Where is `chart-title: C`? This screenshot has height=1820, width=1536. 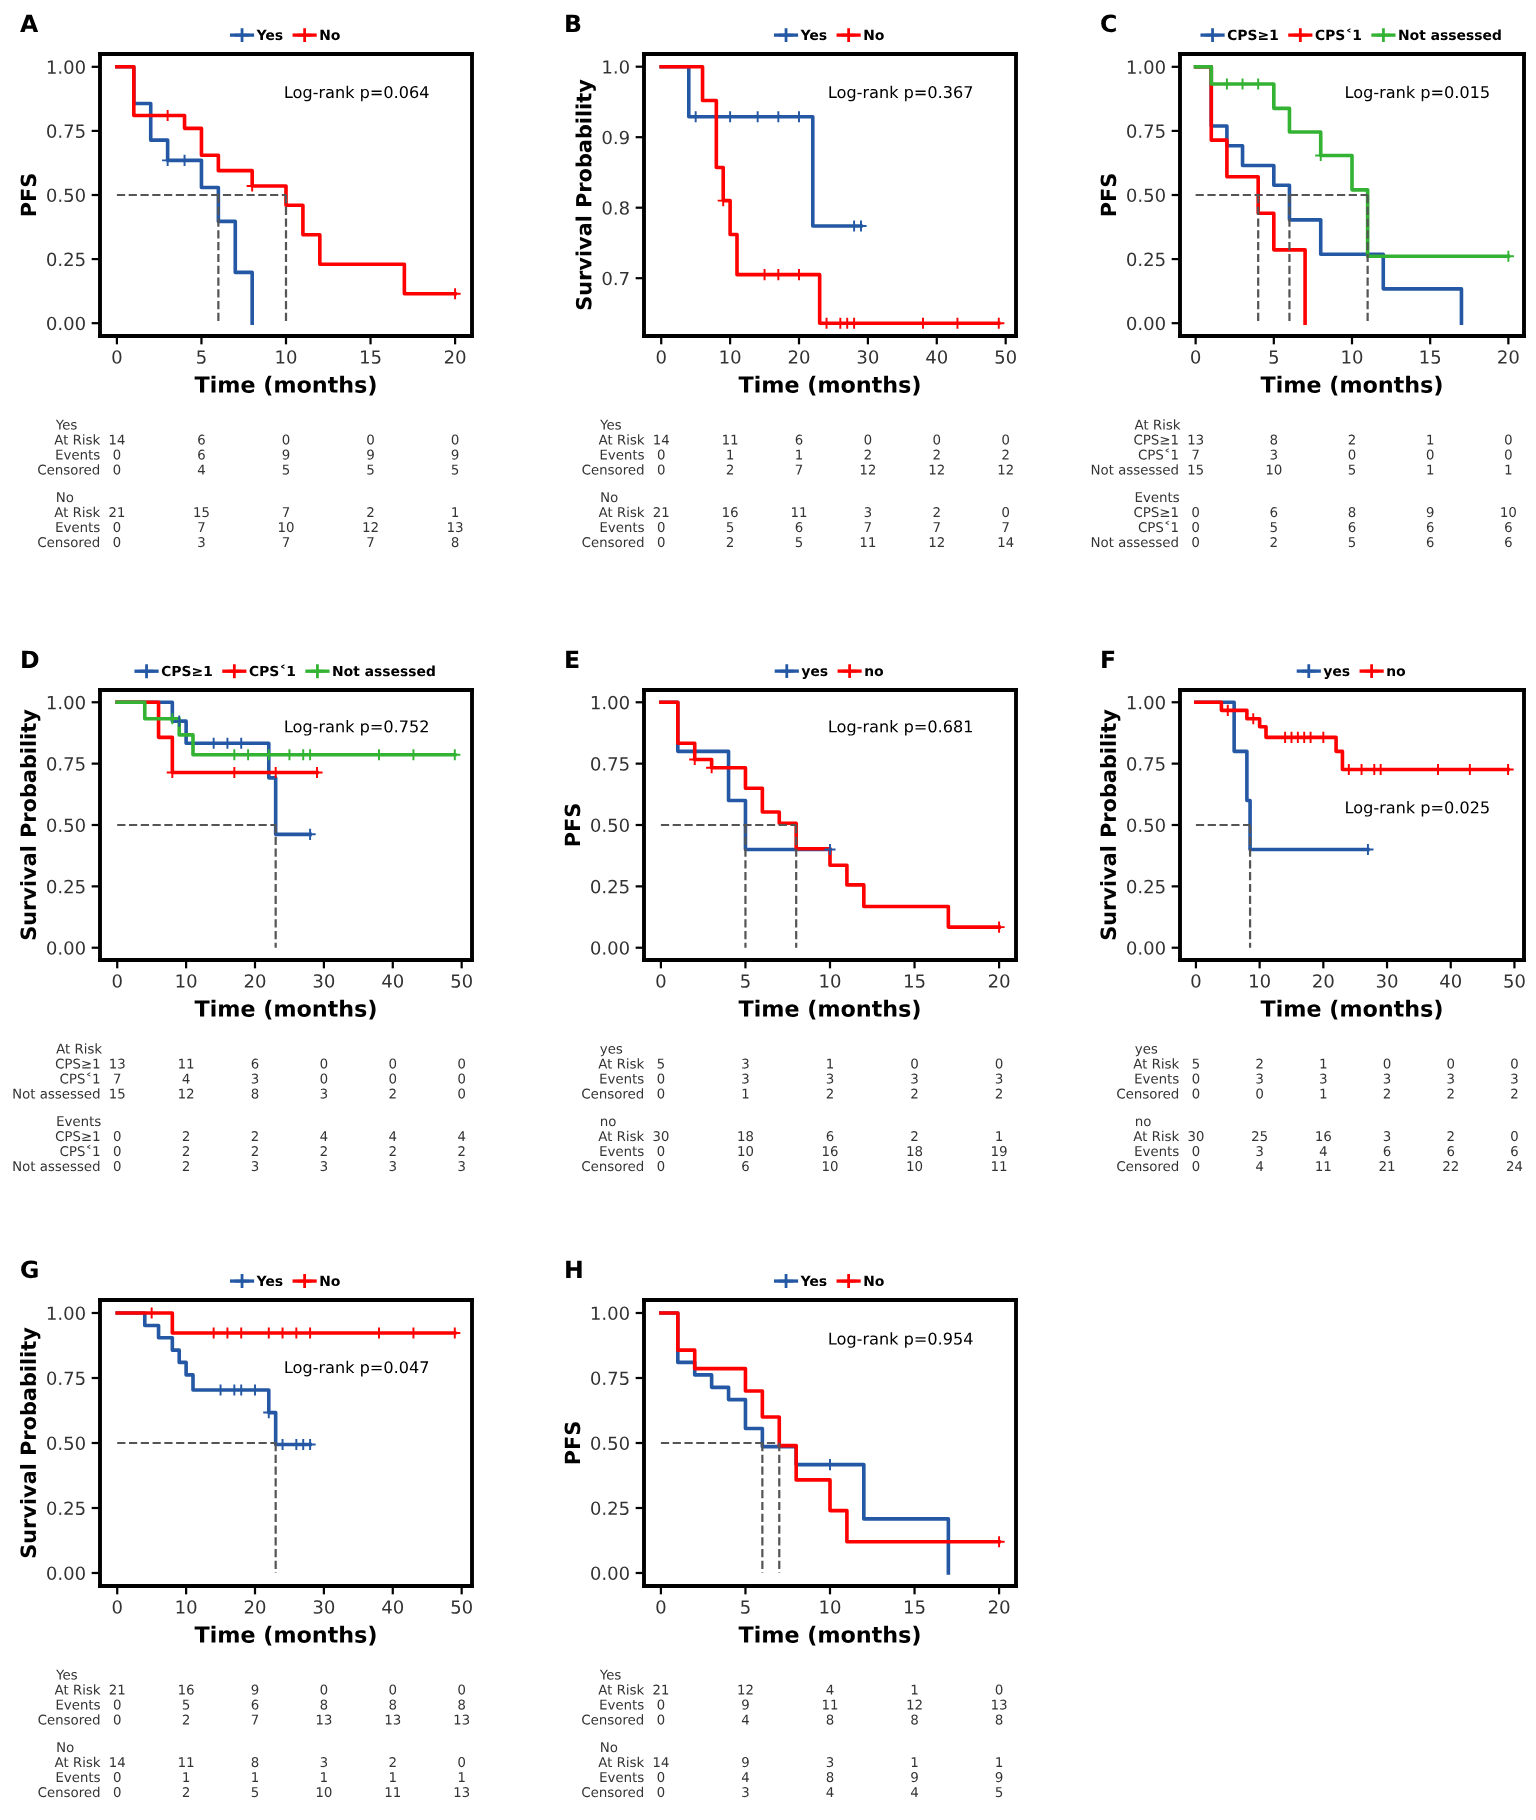
chart-title: C is located at coordinates (1108, 23).